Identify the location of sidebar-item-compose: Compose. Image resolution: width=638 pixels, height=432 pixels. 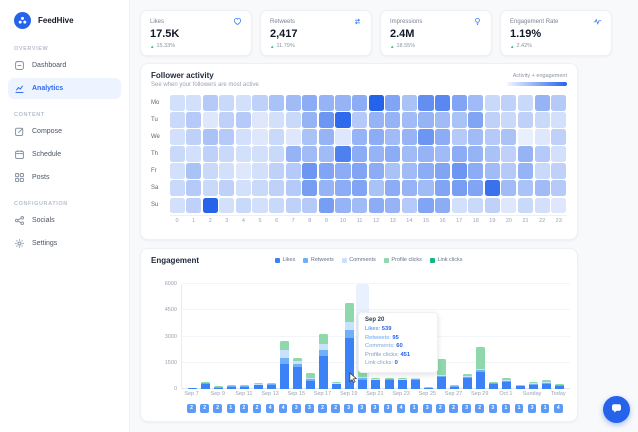
(64, 131).